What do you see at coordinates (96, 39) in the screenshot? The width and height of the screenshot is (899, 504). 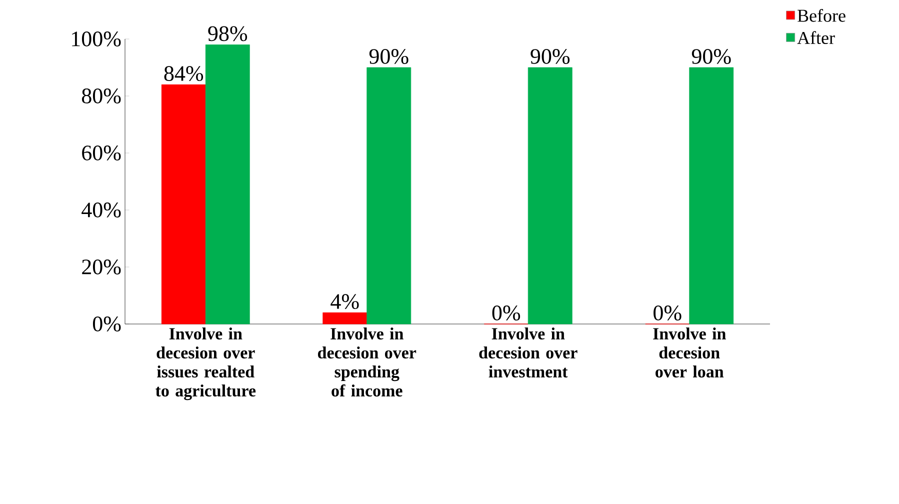 I see `y-tick-label: 100%` at bounding box center [96, 39].